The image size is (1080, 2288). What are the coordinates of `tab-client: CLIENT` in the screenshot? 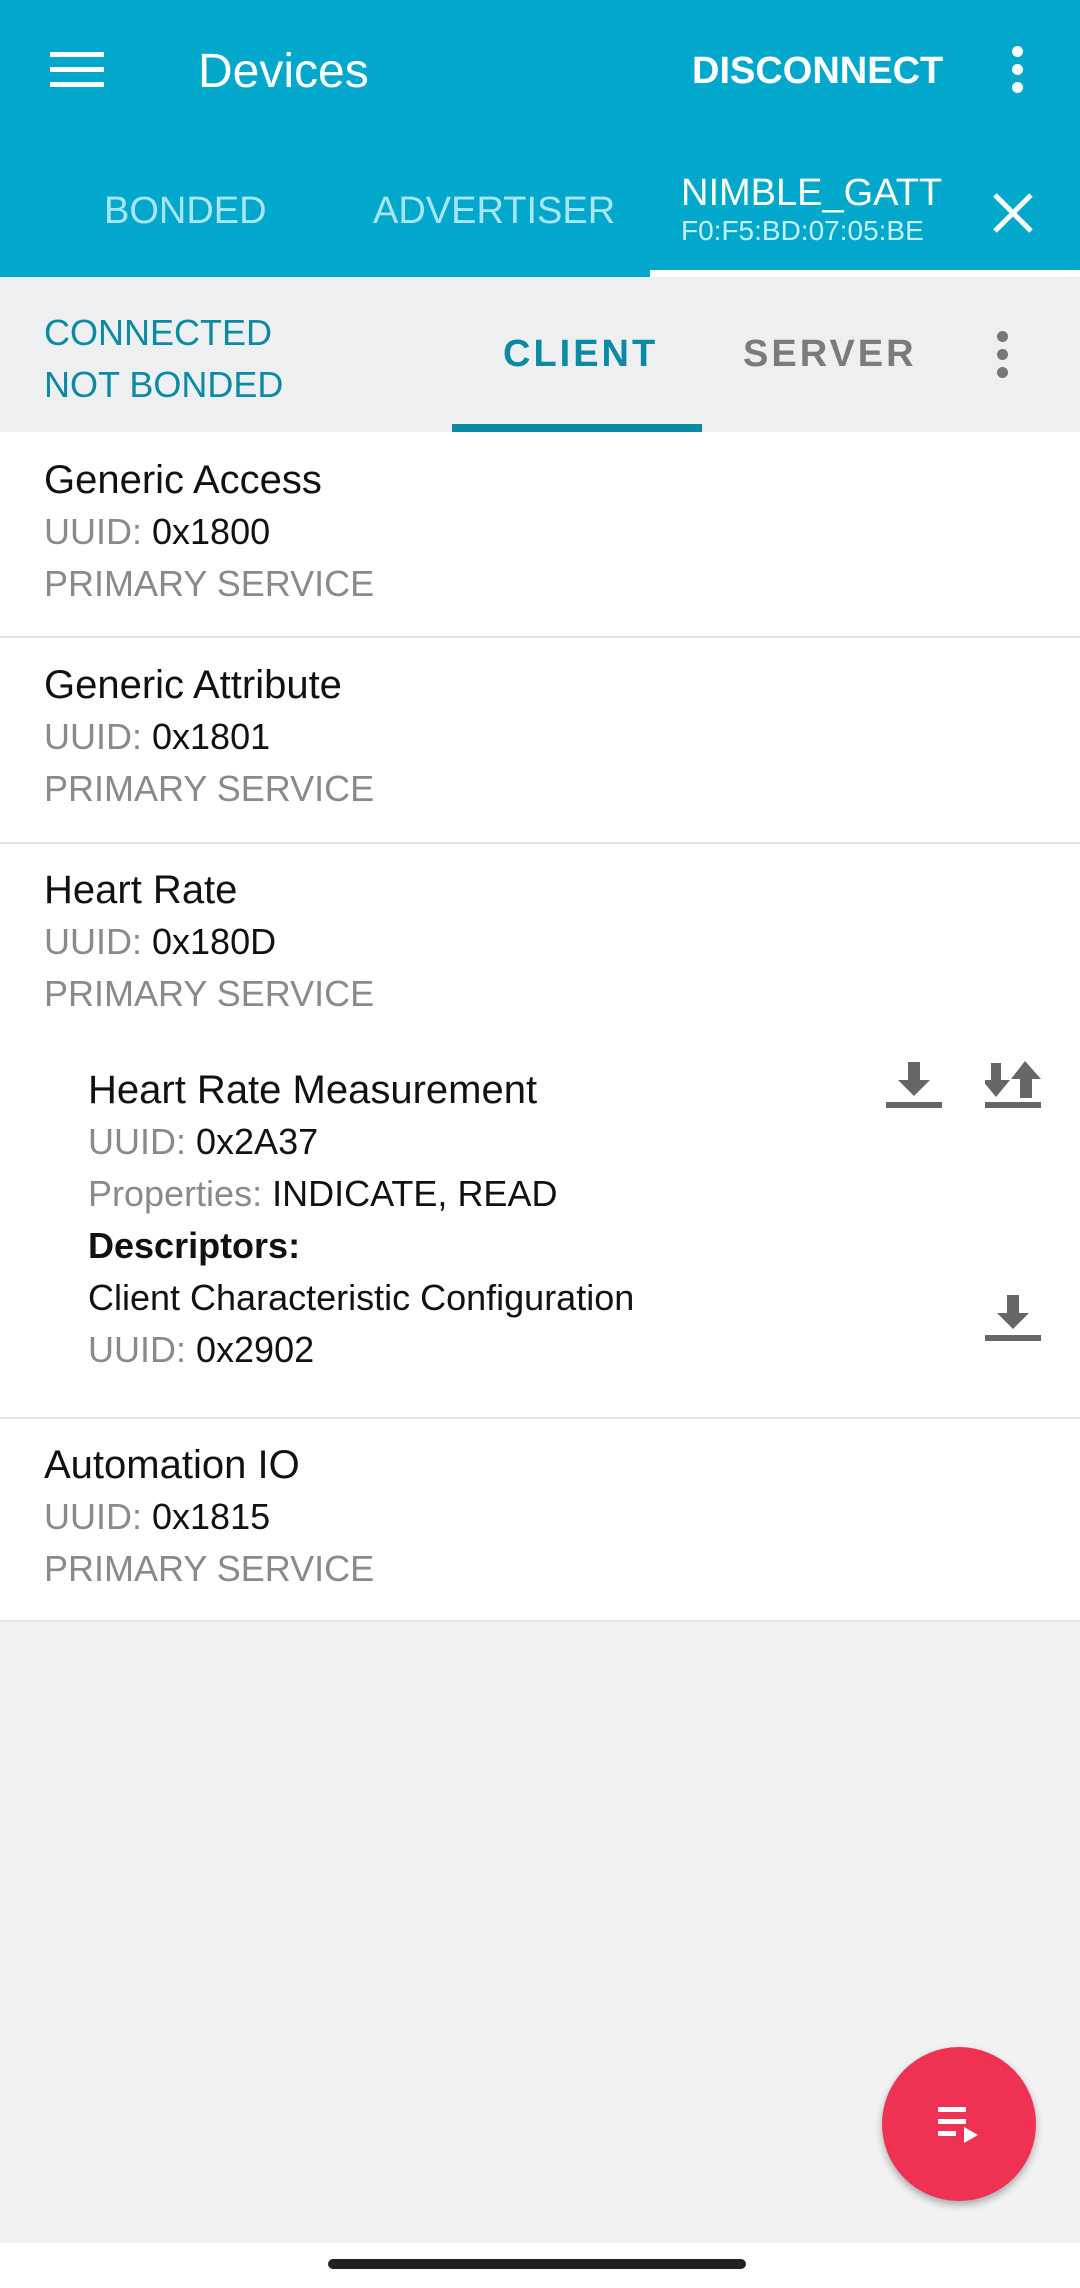 It's located at (581, 354).